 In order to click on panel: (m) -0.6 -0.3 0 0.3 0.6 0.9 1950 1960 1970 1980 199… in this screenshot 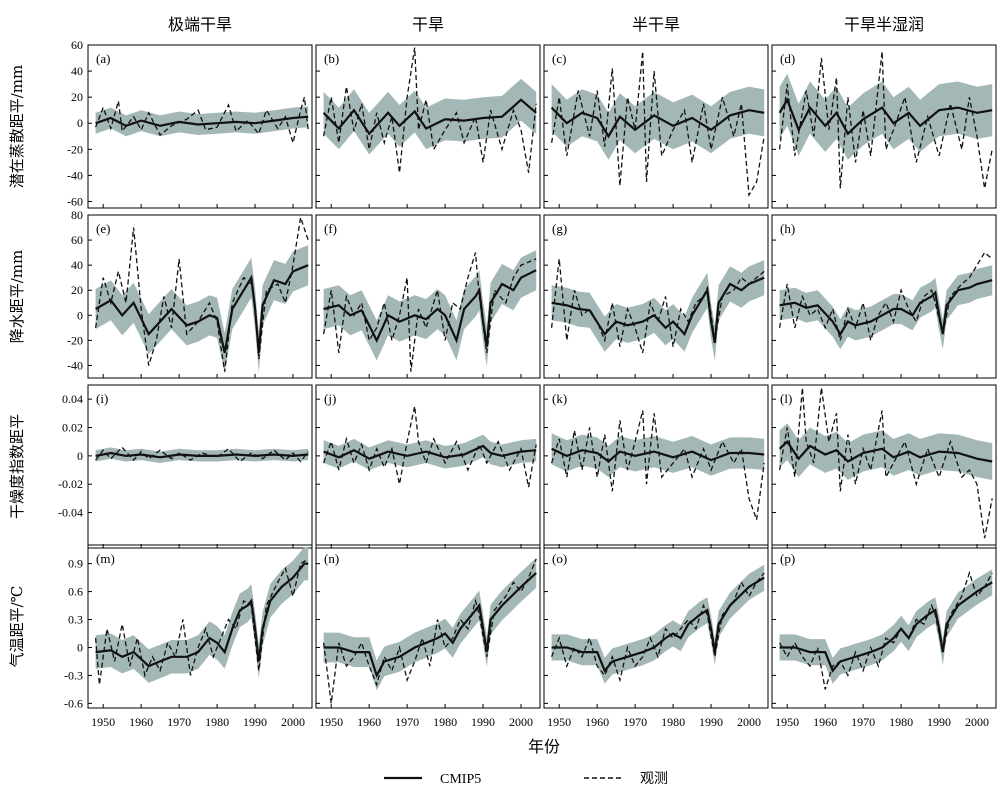, I will do `click(188, 636)`.